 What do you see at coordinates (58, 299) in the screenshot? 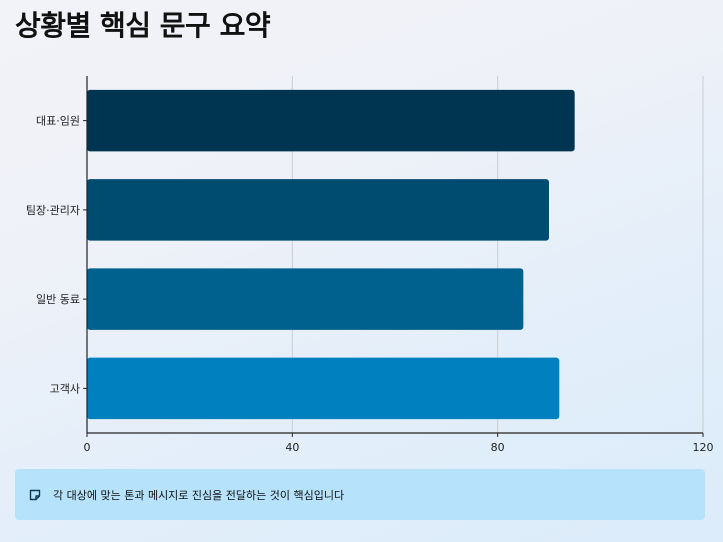
I see `category-label: 일반 동료` at bounding box center [58, 299].